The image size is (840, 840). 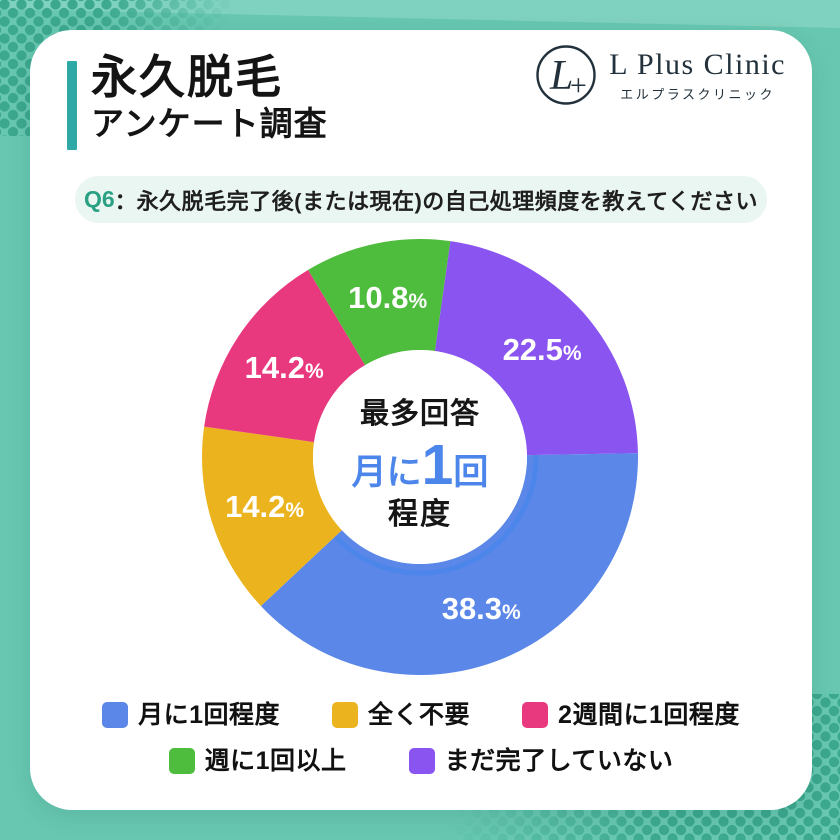 I want to click on page-subtitle: アンケート調査, so click(x=209, y=123).